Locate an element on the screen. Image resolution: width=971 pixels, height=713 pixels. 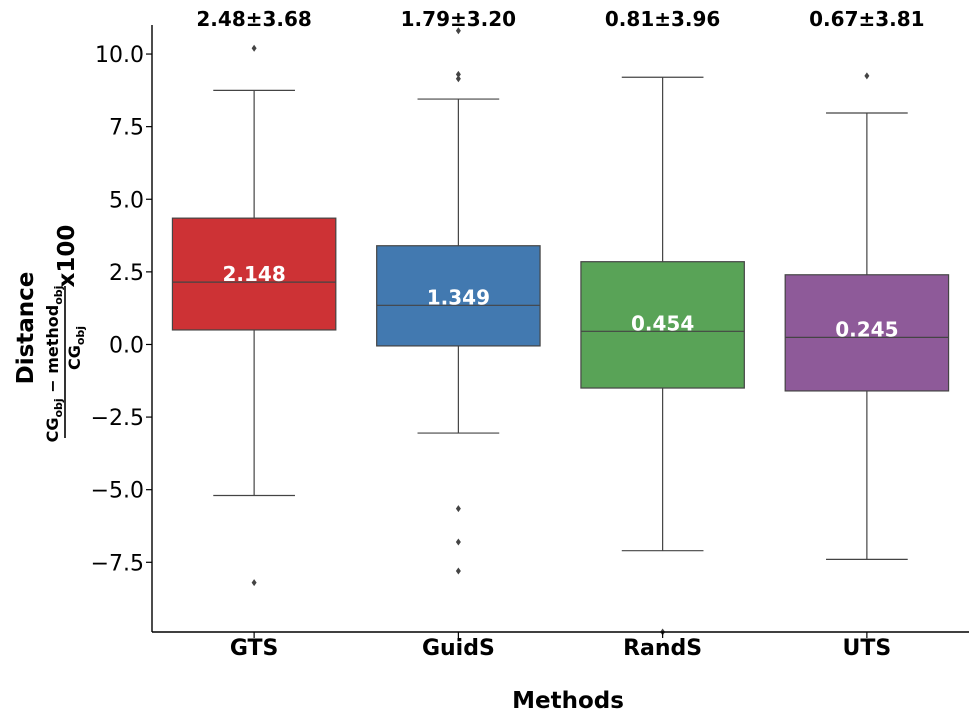
median-value-label: 0.245 is located at coordinates (866, 329).